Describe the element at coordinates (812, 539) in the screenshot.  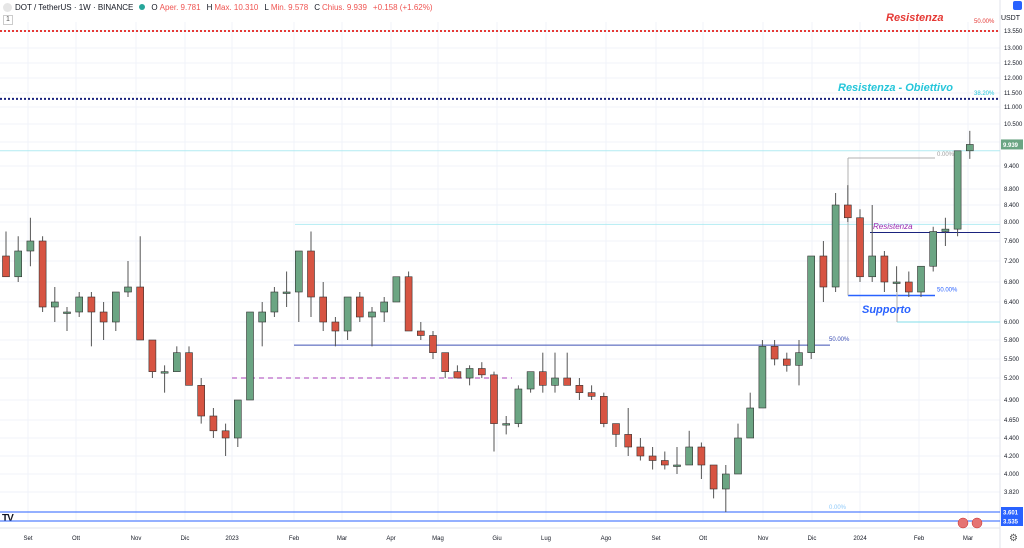
I see `x-tick-label: Dic` at that location.